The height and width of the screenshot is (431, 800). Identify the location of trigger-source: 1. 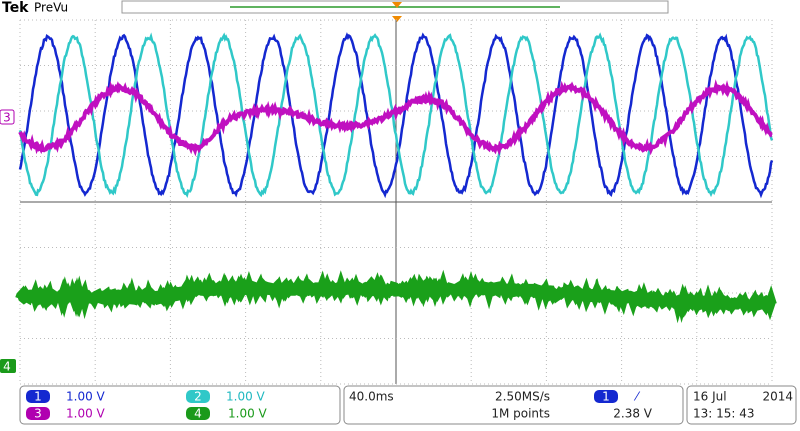
(606, 397).